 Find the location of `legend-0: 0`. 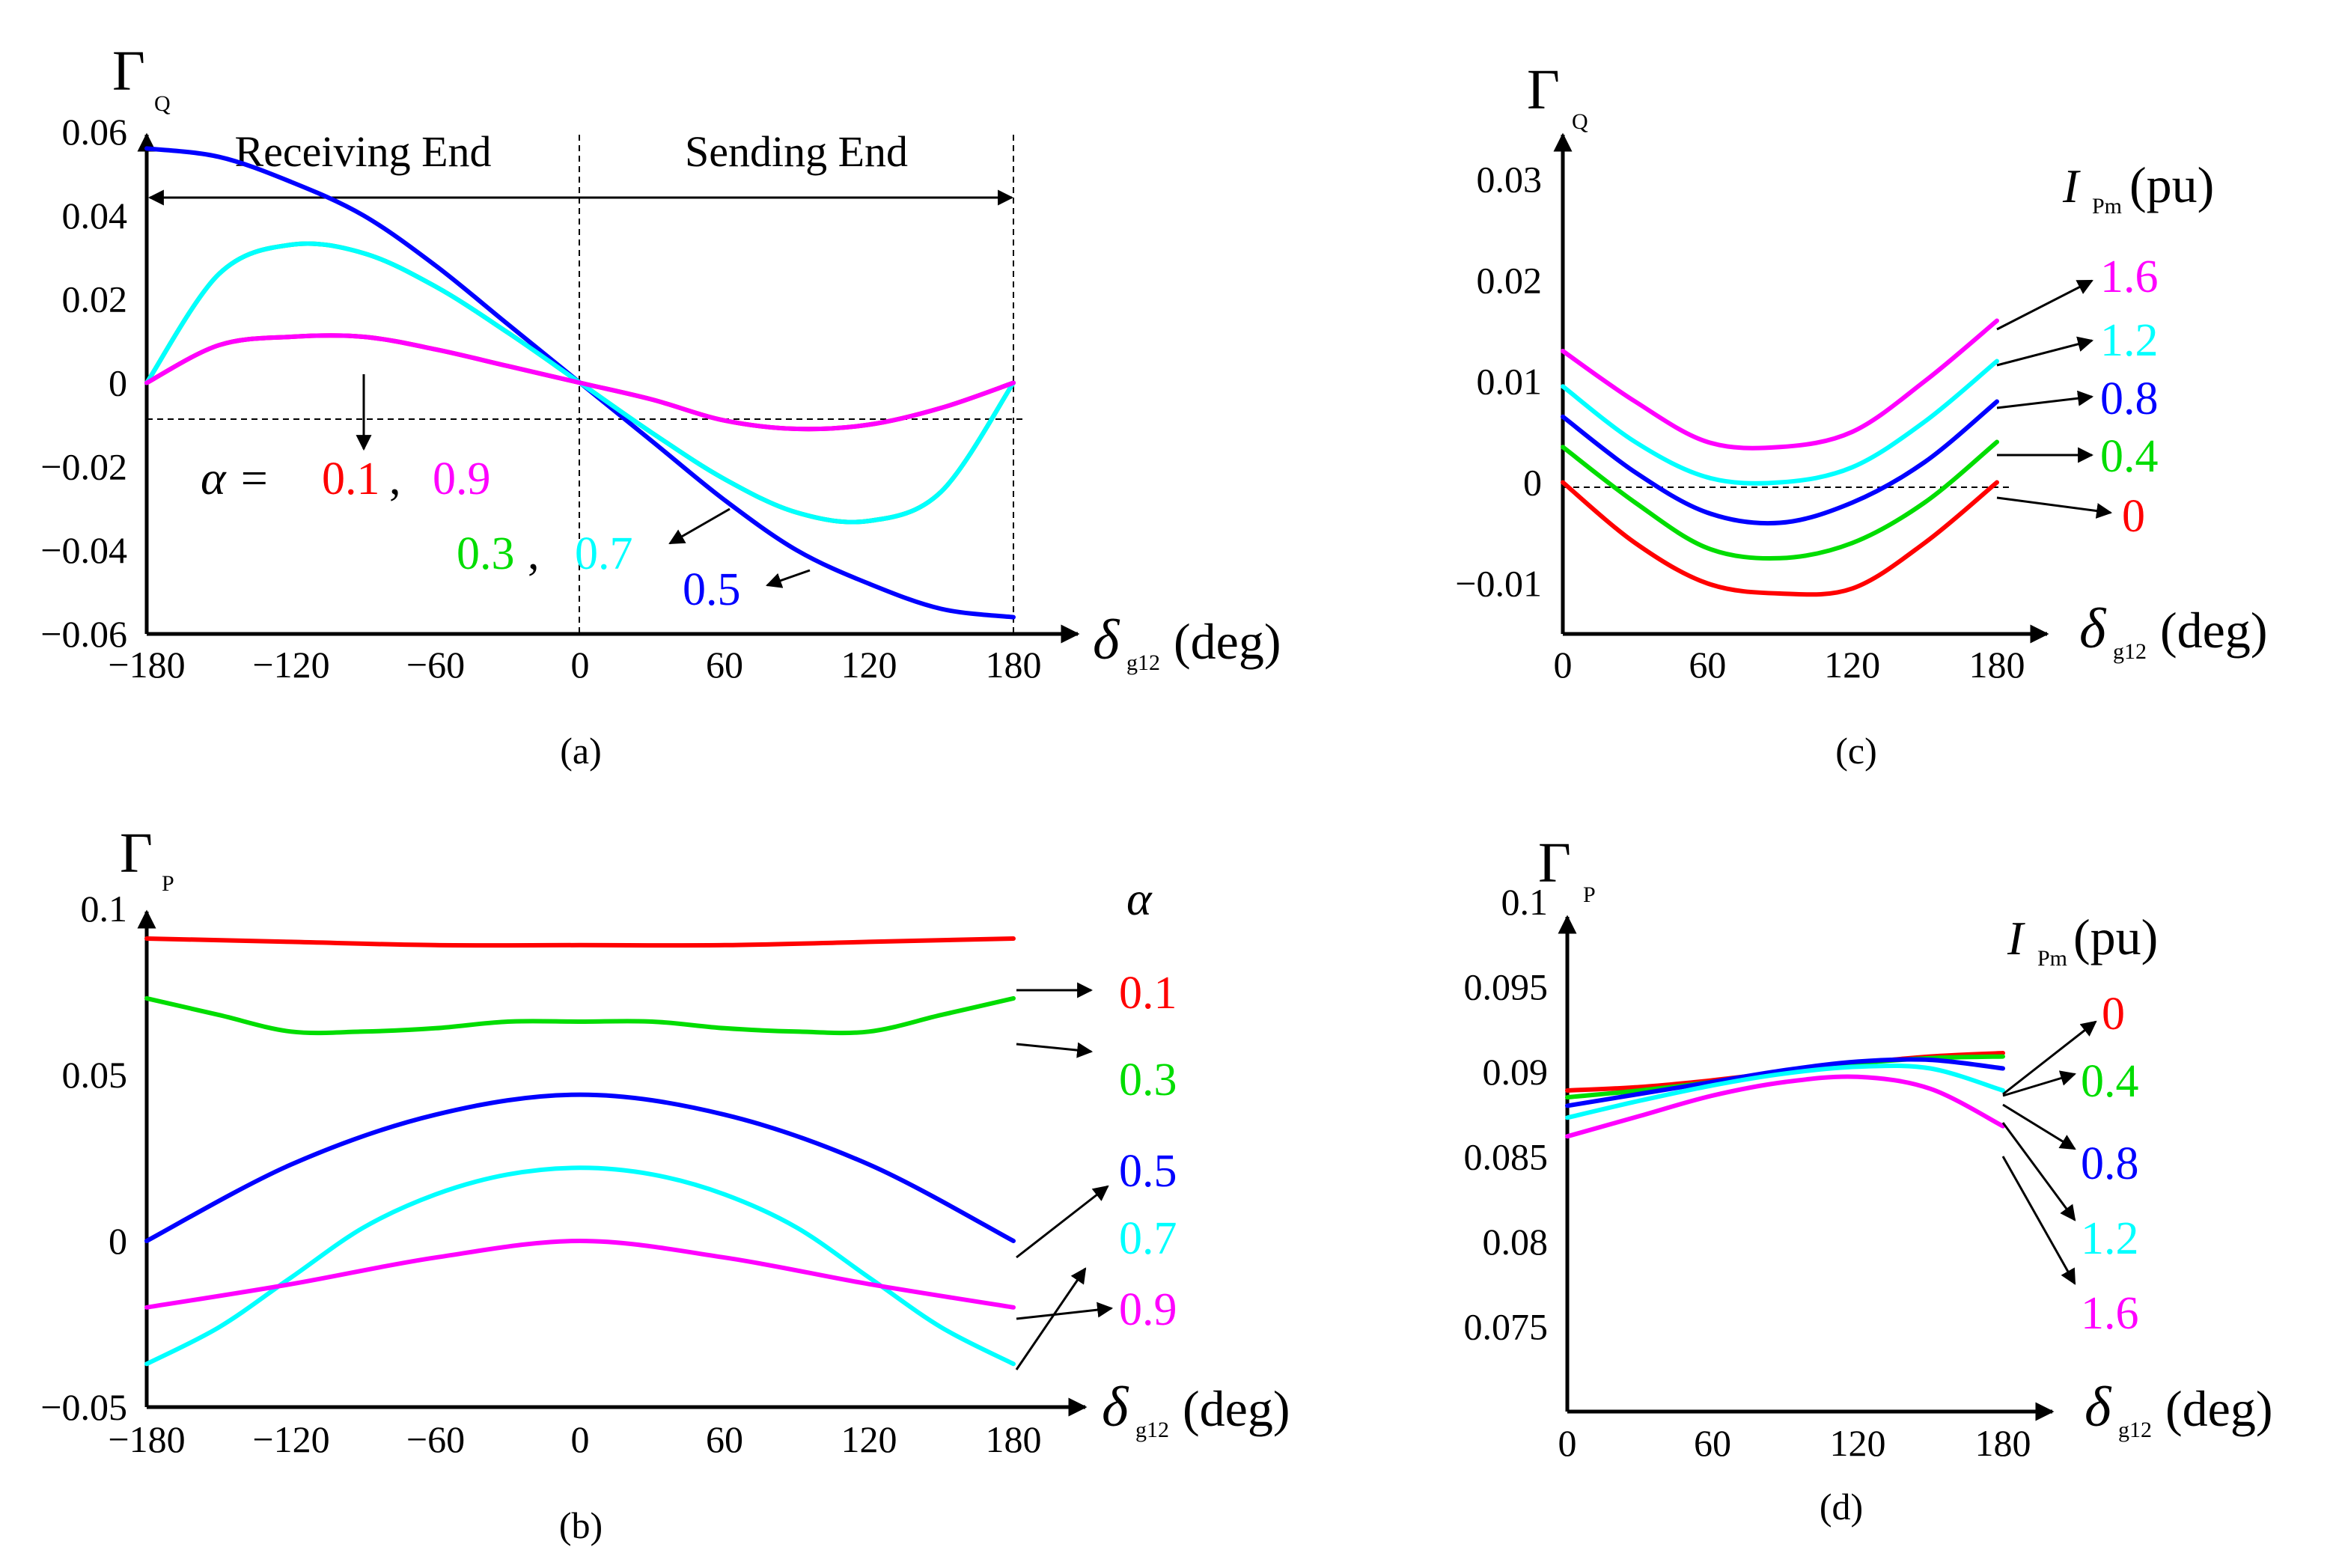

legend-0: 0 is located at coordinates (2133, 516).